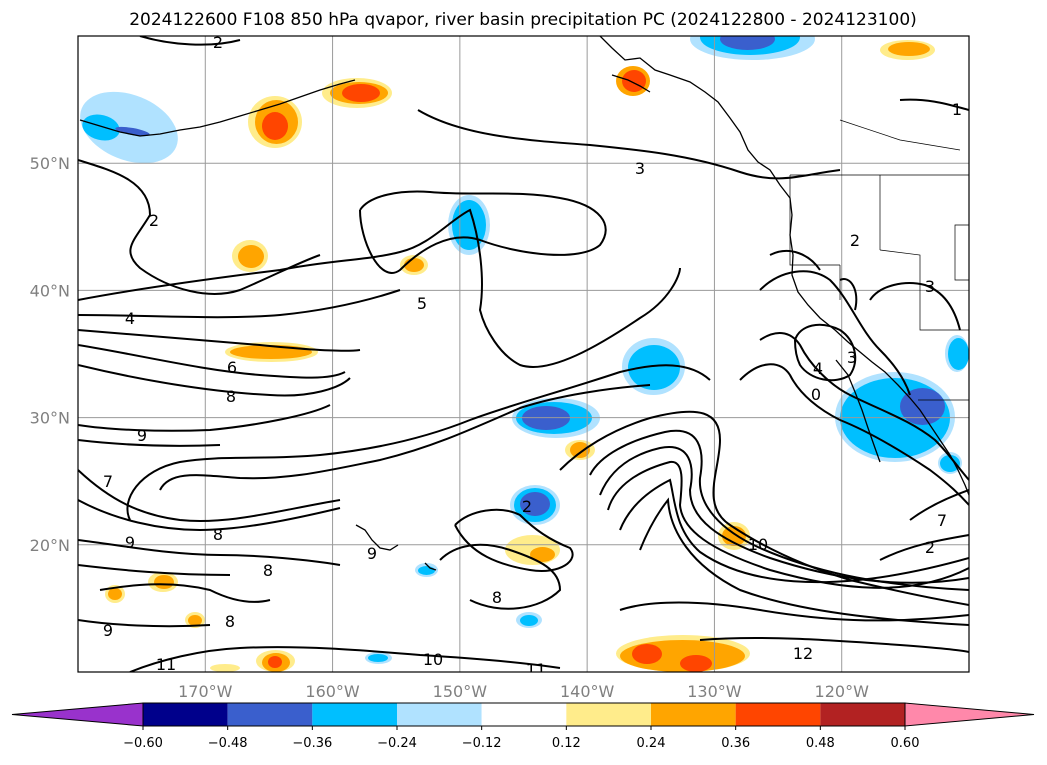  What do you see at coordinates (332, 691) in the screenshot?
I see `x-tick-label: 160°W` at bounding box center [332, 691].